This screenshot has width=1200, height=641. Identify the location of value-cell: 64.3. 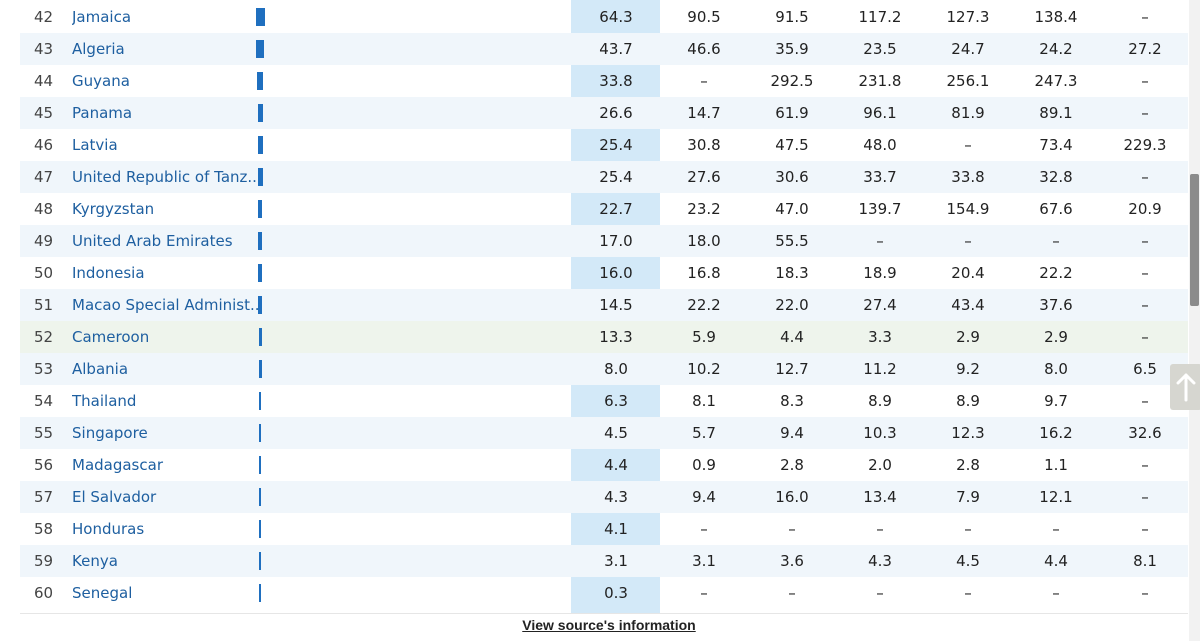
(616, 17).